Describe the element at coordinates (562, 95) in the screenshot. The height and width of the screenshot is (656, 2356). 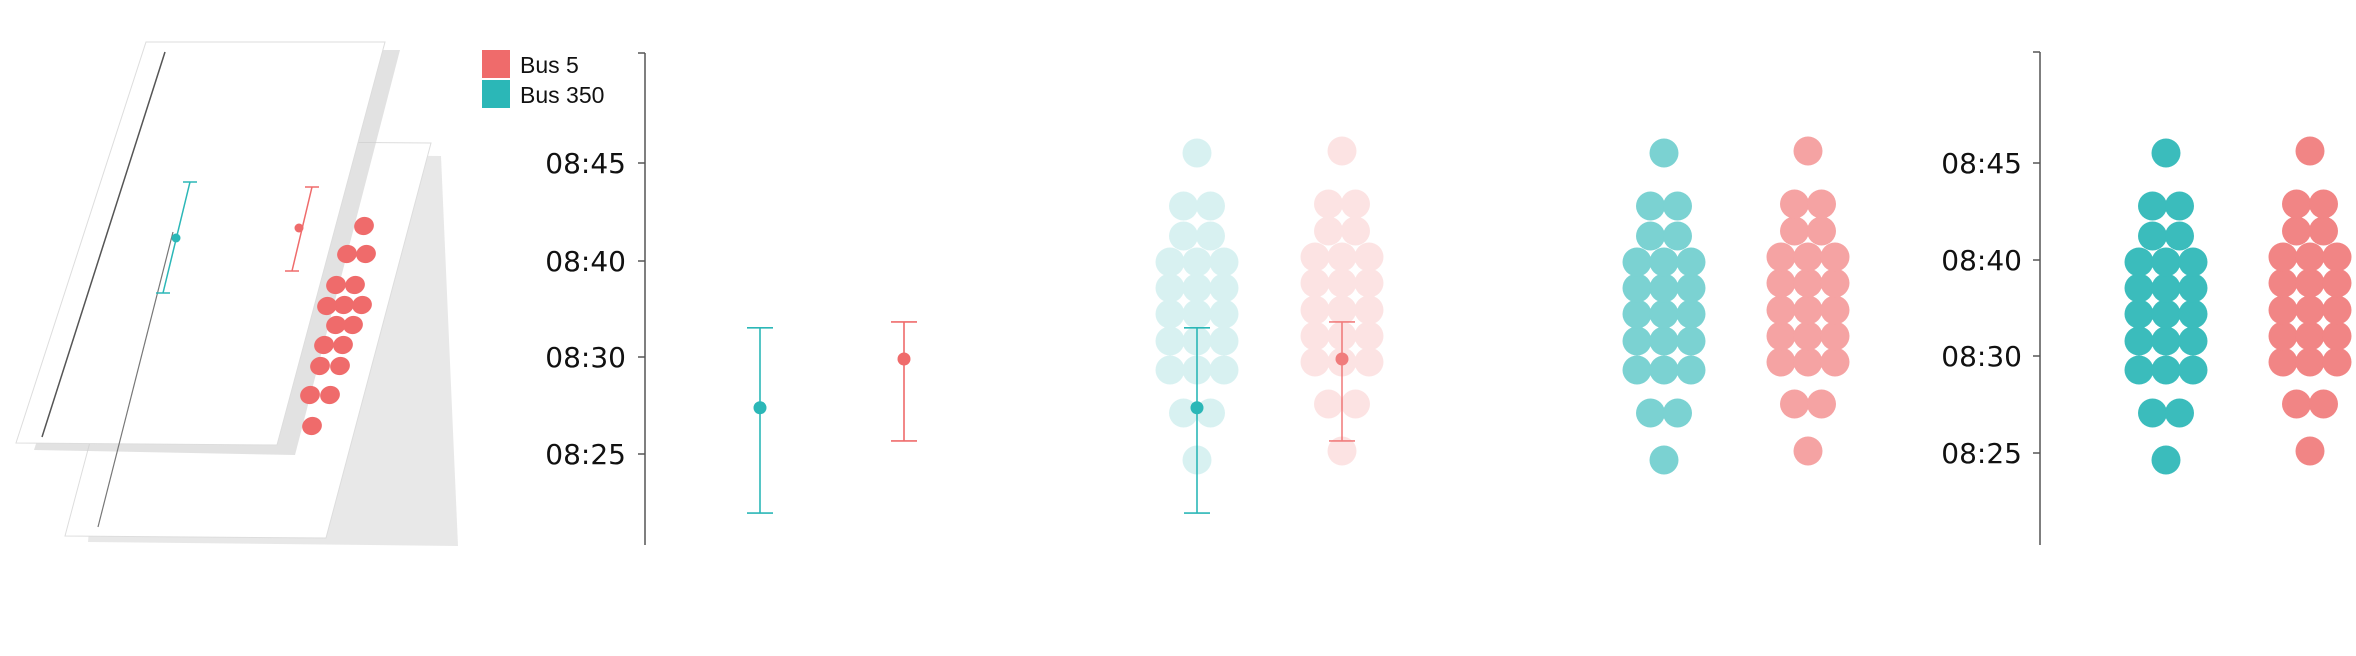
I see `legend-label-bus350: Bus 350` at that location.